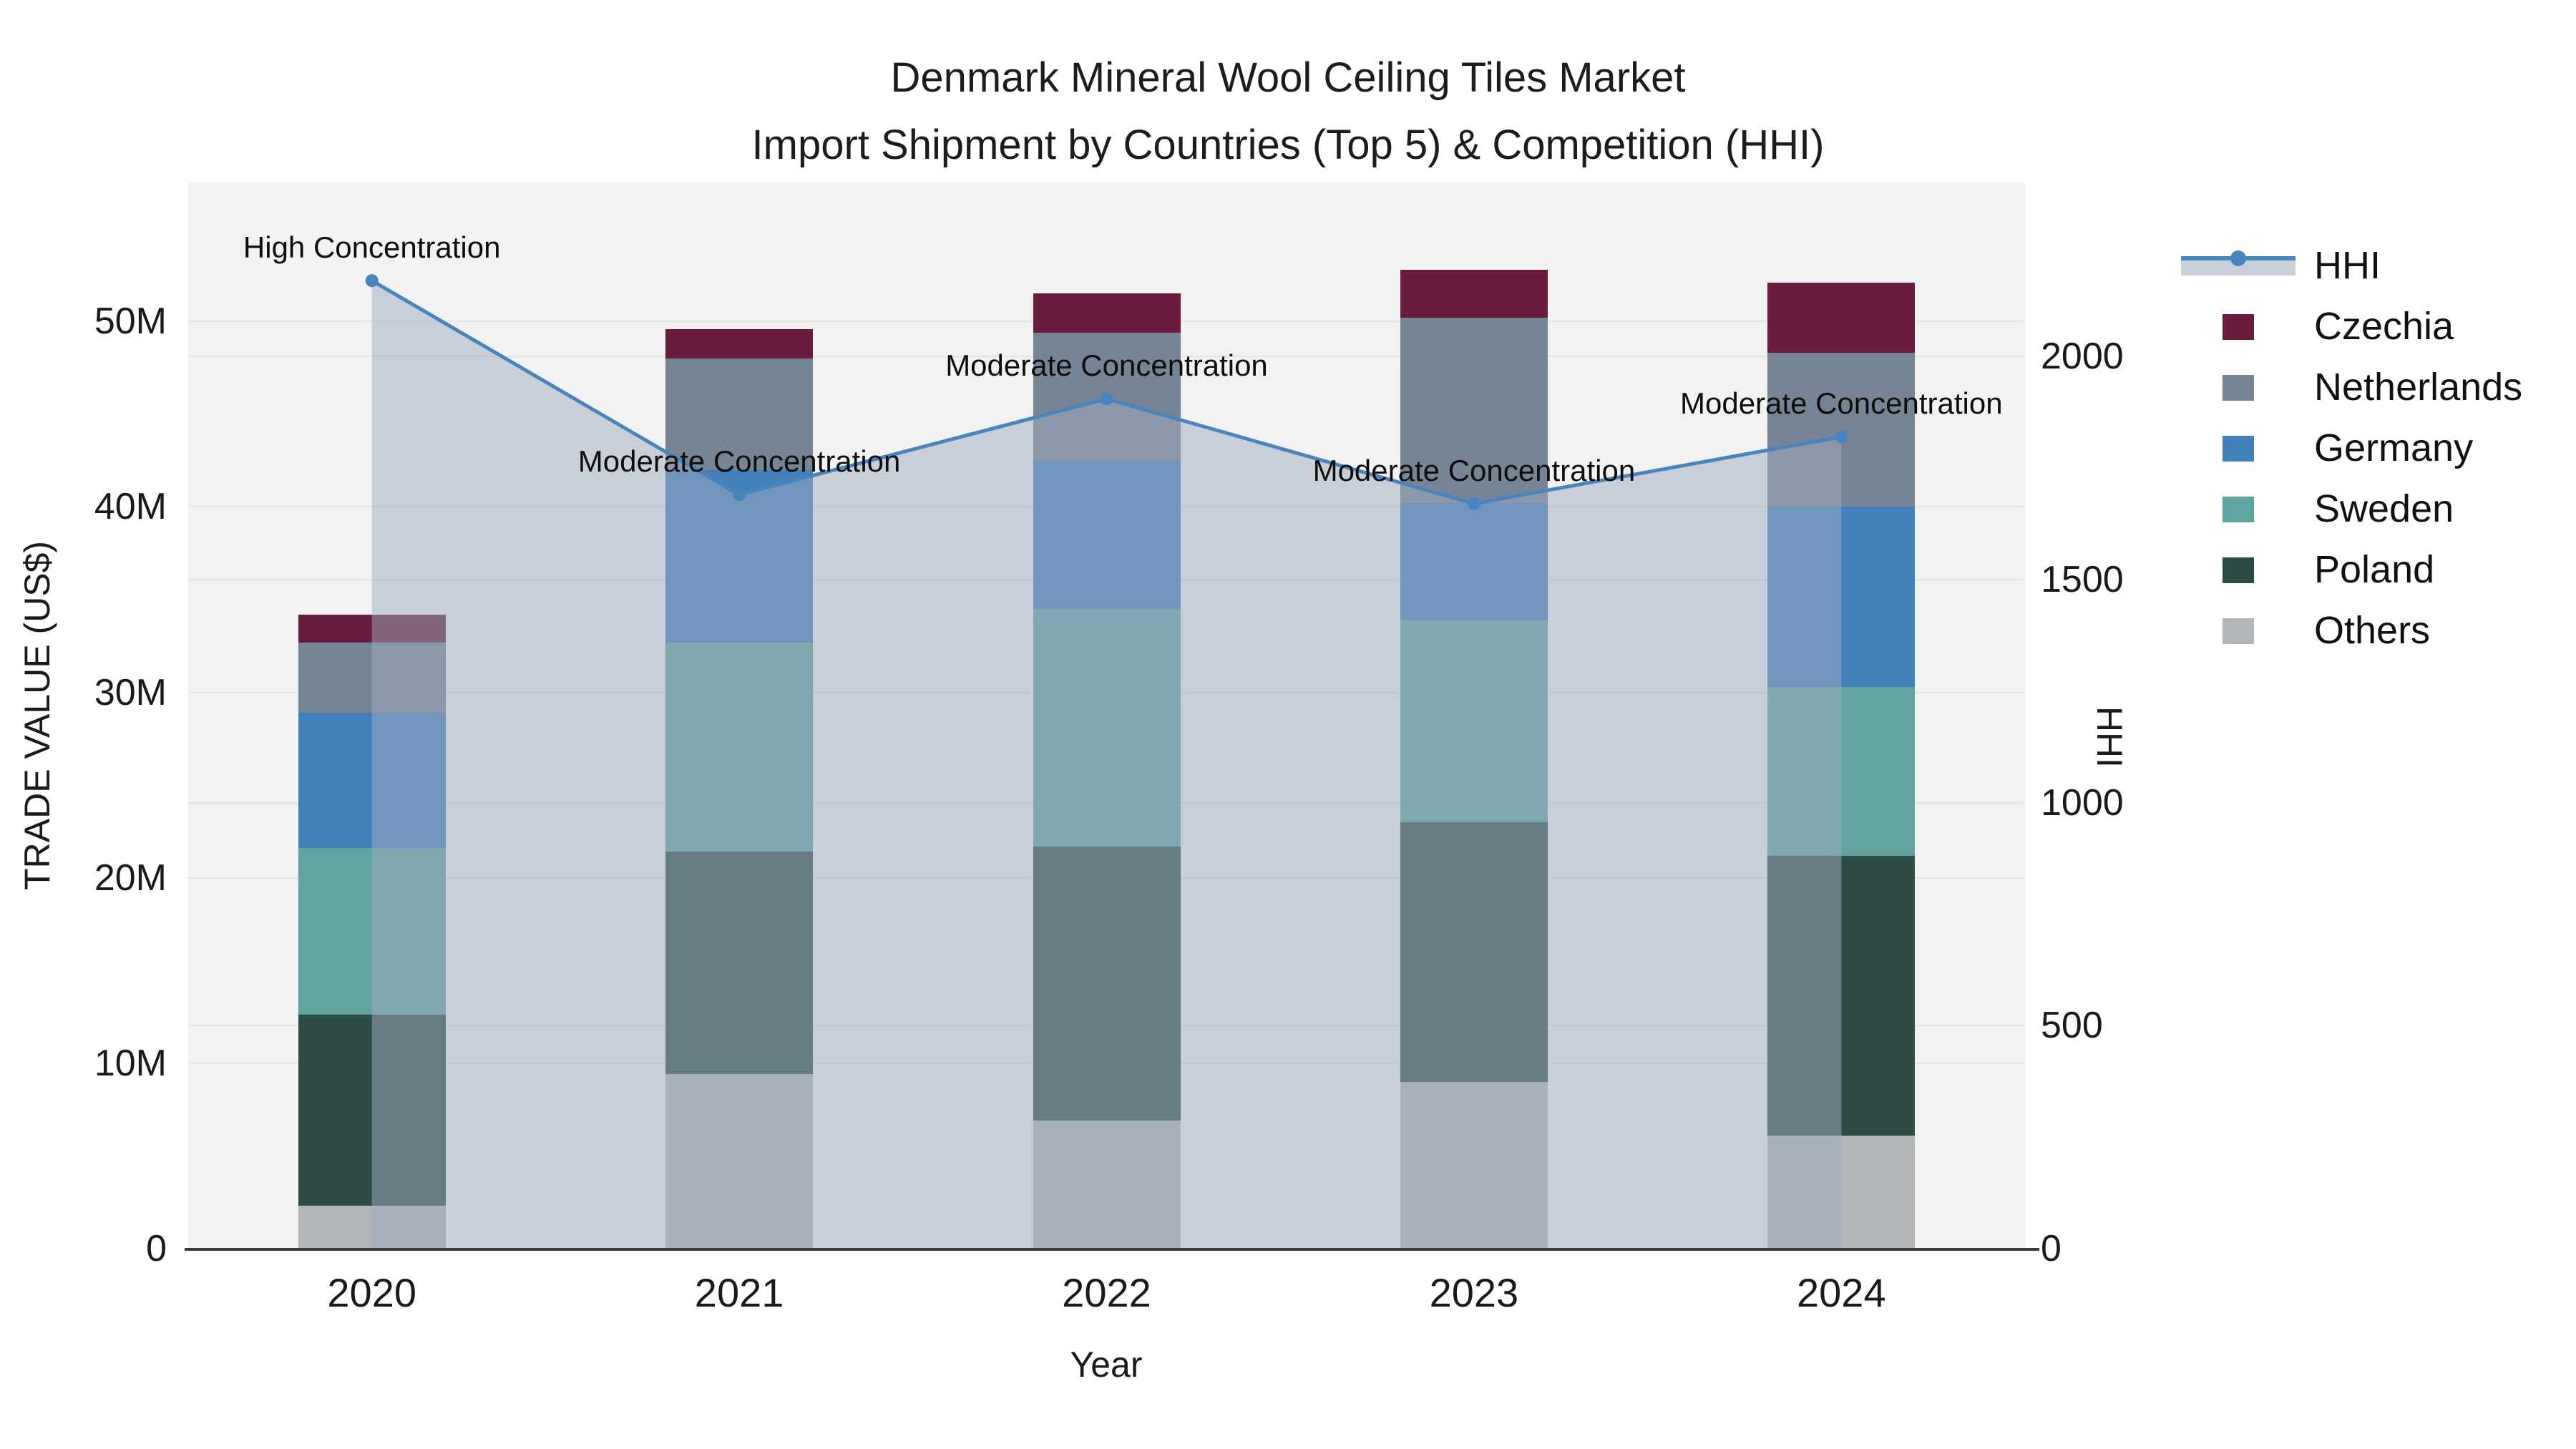 Image resolution: width=2576 pixels, height=1449 pixels. I want to click on legend-key-hhi, so click(2238, 265).